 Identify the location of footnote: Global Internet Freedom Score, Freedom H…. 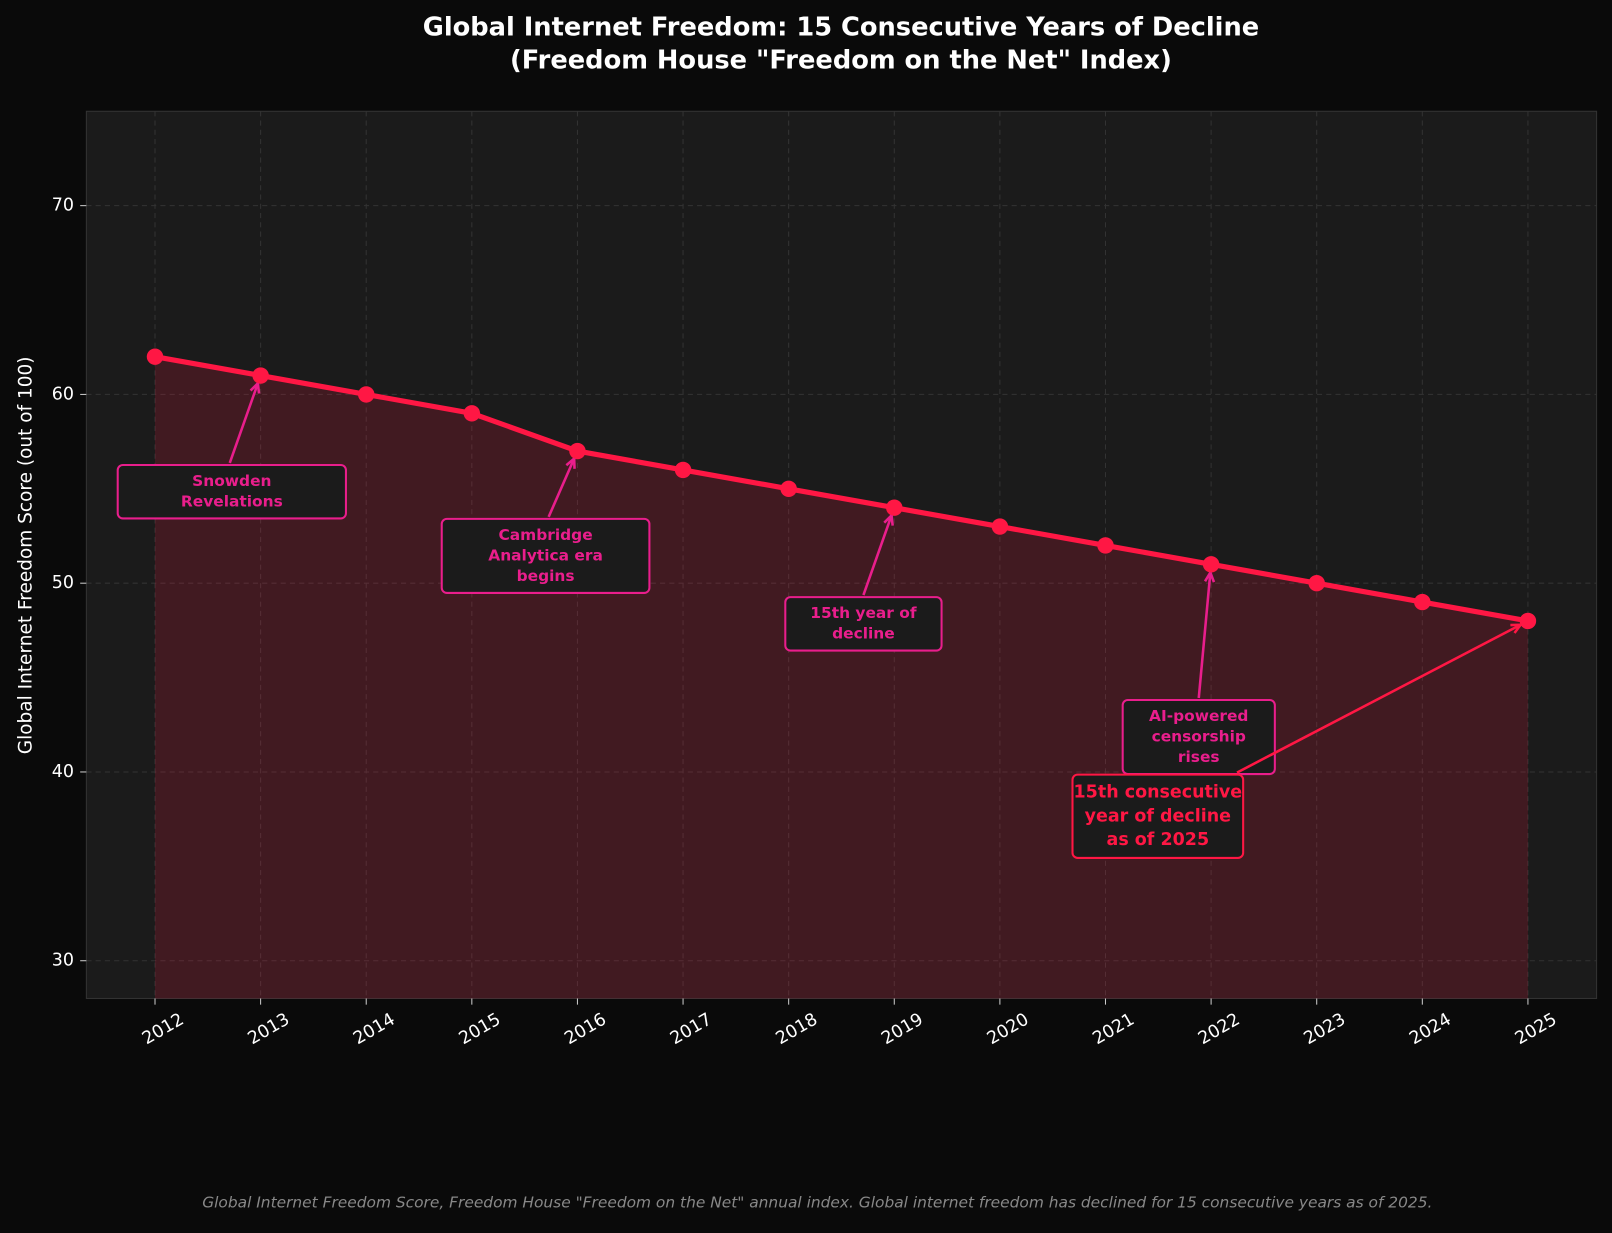
(817, 1203).